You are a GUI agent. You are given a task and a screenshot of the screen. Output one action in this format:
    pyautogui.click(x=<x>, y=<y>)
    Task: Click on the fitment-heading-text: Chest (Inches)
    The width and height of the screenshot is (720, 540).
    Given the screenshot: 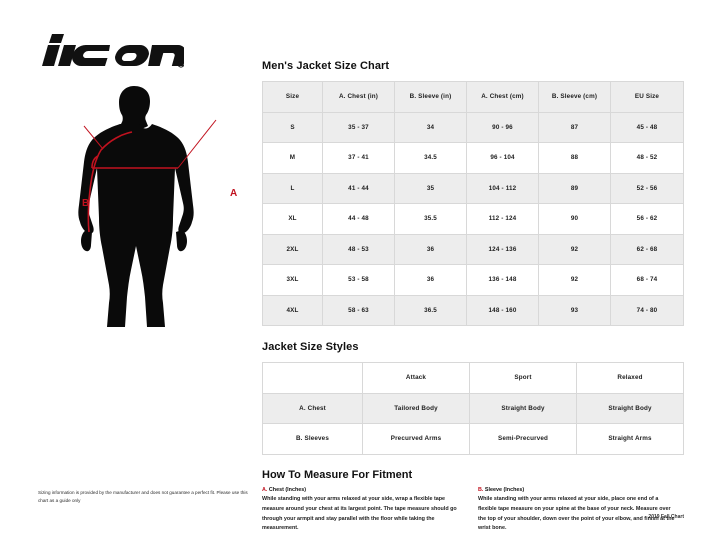 What is the action you would take?
    pyautogui.click(x=287, y=489)
    